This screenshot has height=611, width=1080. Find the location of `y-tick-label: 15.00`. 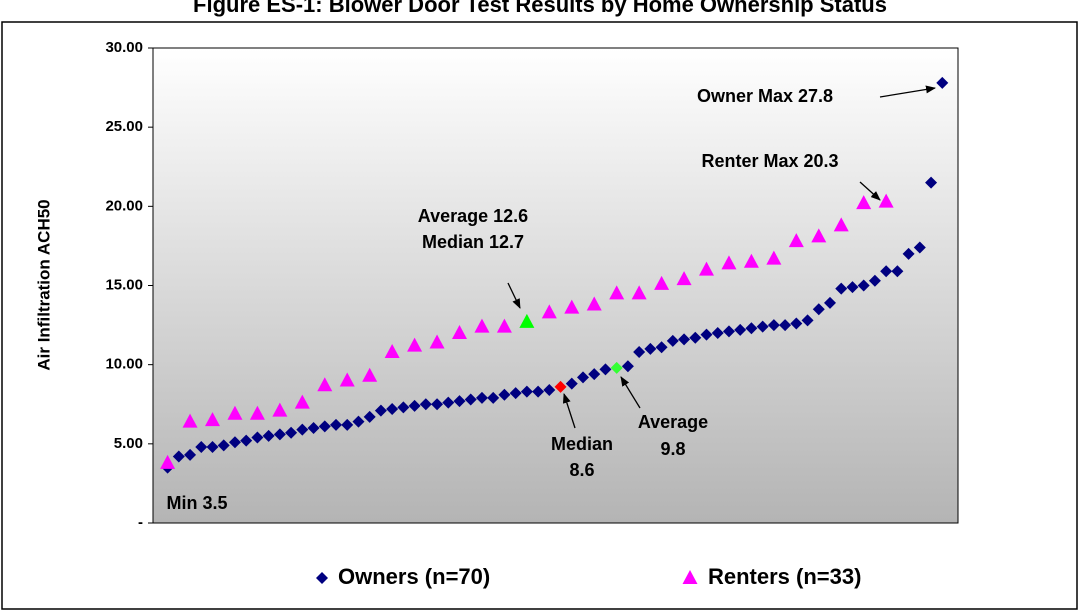

y-tick-label: 15.00 is located at coordinates (124, 284).